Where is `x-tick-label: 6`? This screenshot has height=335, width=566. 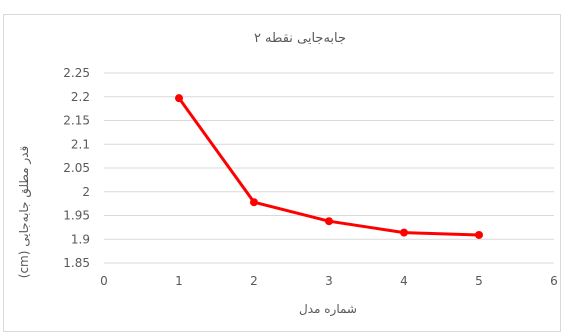 x-tick-label: 6 is located at coordinates (554, 281).